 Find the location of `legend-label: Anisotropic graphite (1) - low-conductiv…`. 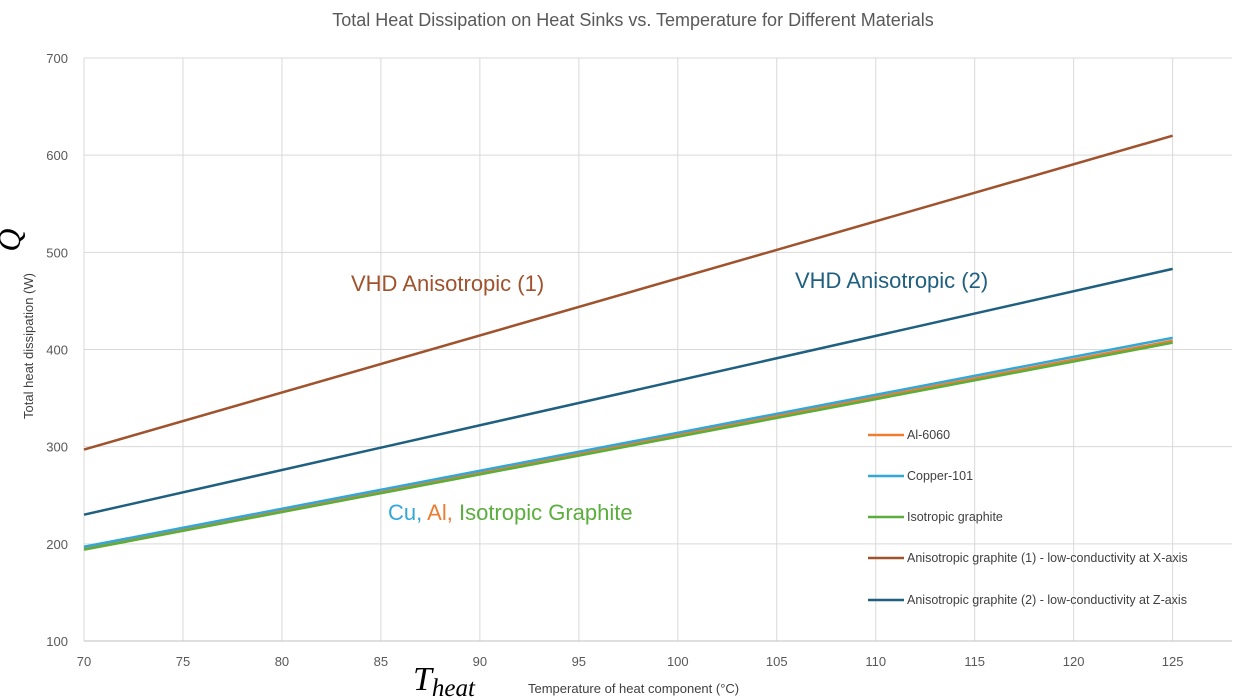

legend-label: Anisotropic graphite (1) - low-conductiv… is located at coordinates (1047, 558).